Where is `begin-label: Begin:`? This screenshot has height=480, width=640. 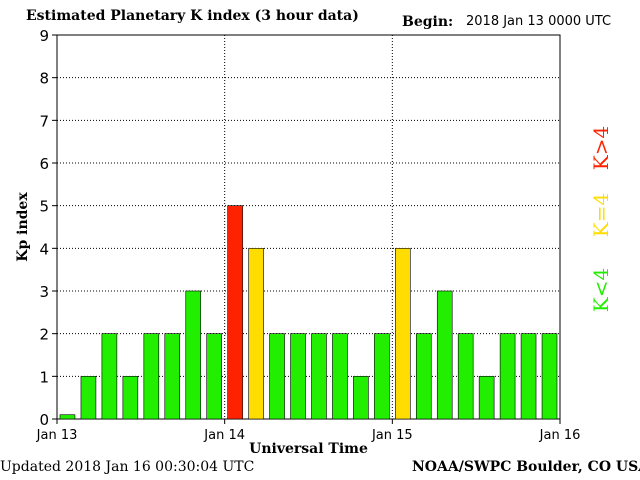 begin-label: Begin: is located at coordinates (428, 22).